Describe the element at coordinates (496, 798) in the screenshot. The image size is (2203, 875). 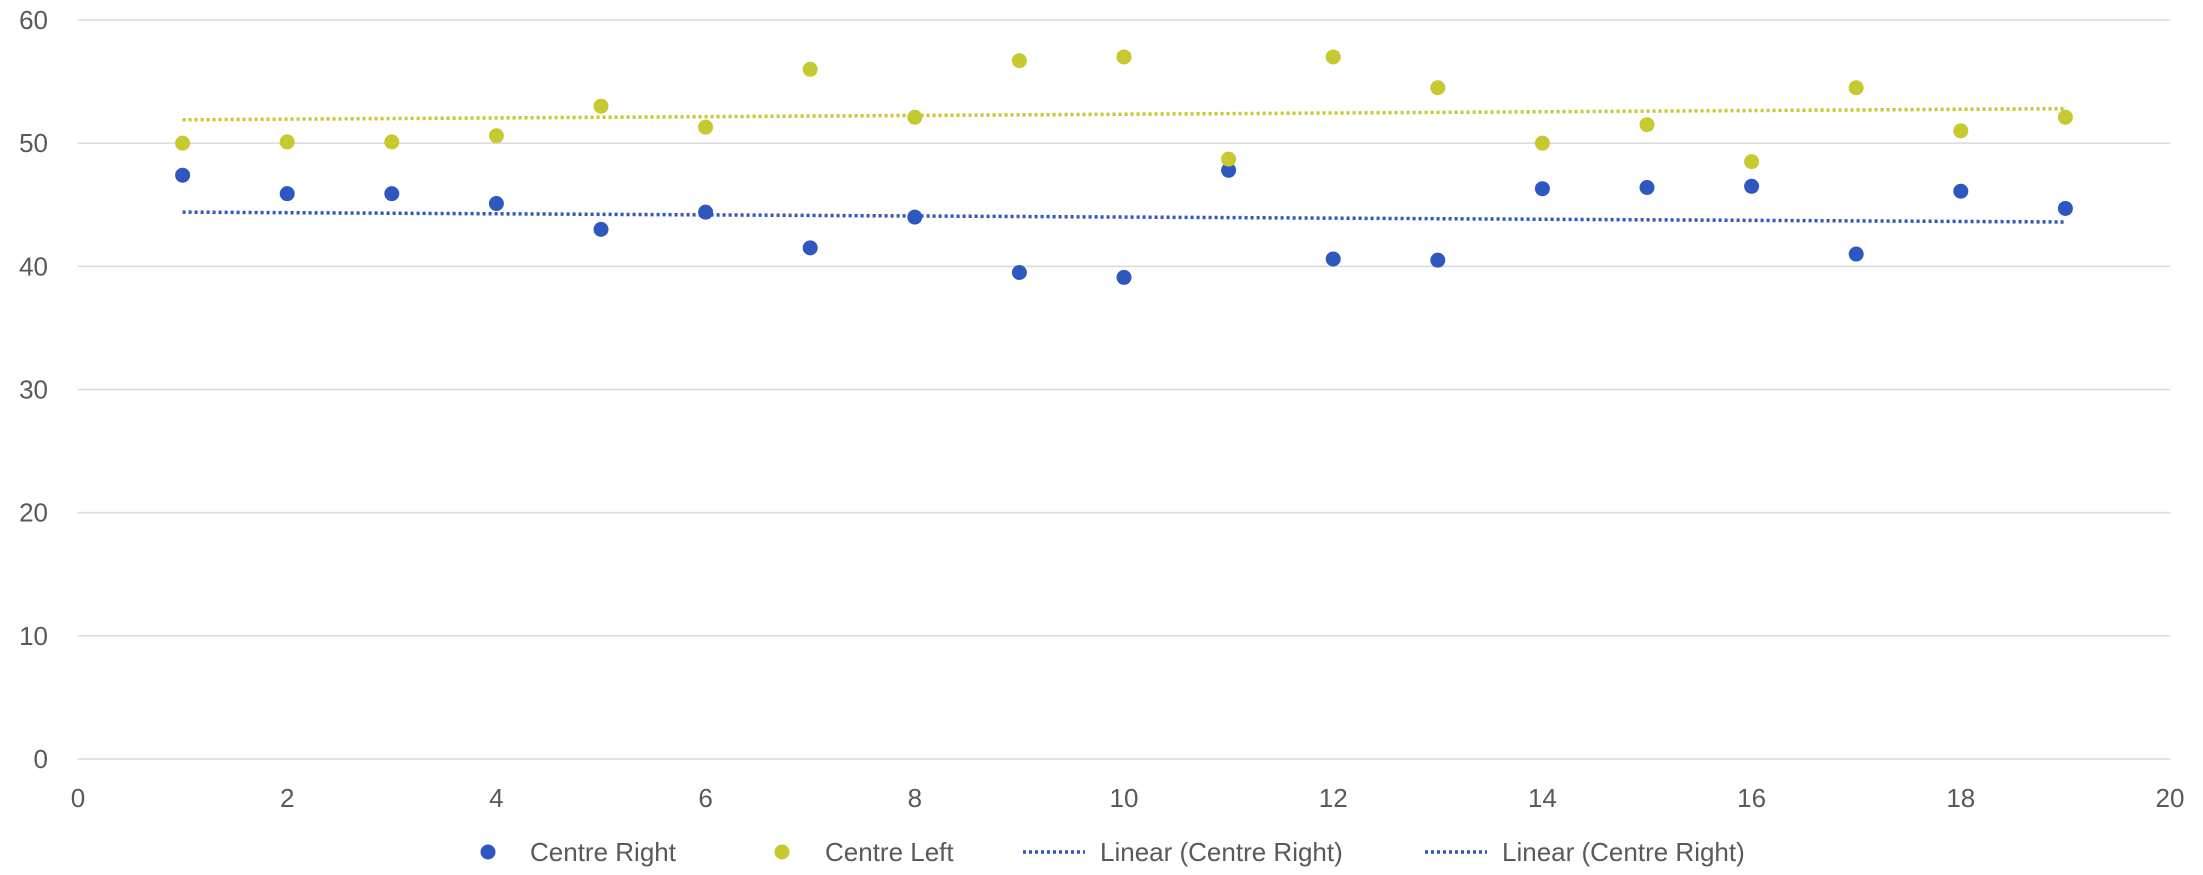
I see `x-tick-label: 4` at that location.